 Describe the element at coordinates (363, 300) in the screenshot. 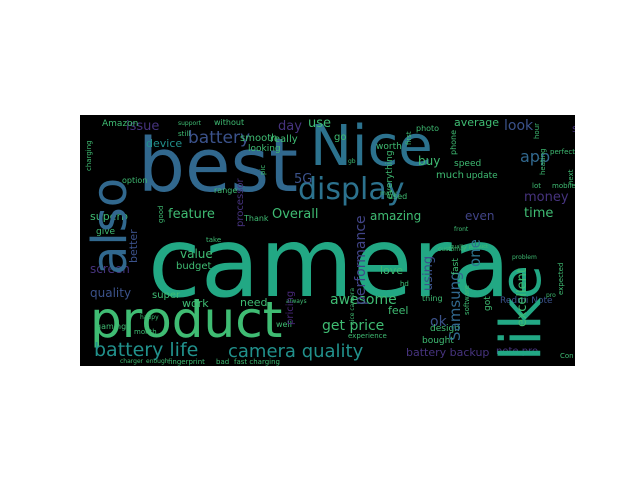

I see `word-awesome: awesome` at that location.